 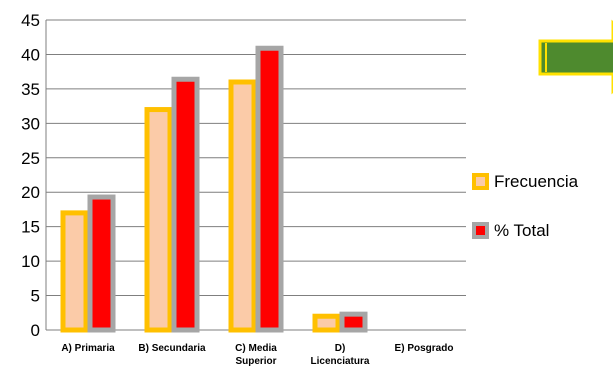 I want to click on x-tick-label: C) Media, so click(x=256, y=348).